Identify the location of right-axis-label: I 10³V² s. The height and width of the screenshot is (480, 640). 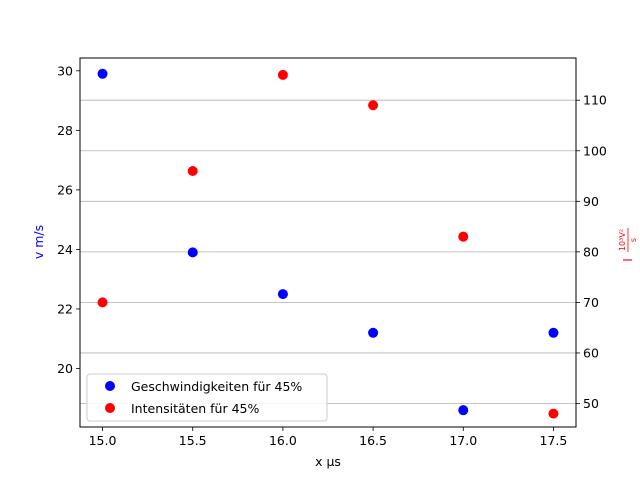
(628, 245).